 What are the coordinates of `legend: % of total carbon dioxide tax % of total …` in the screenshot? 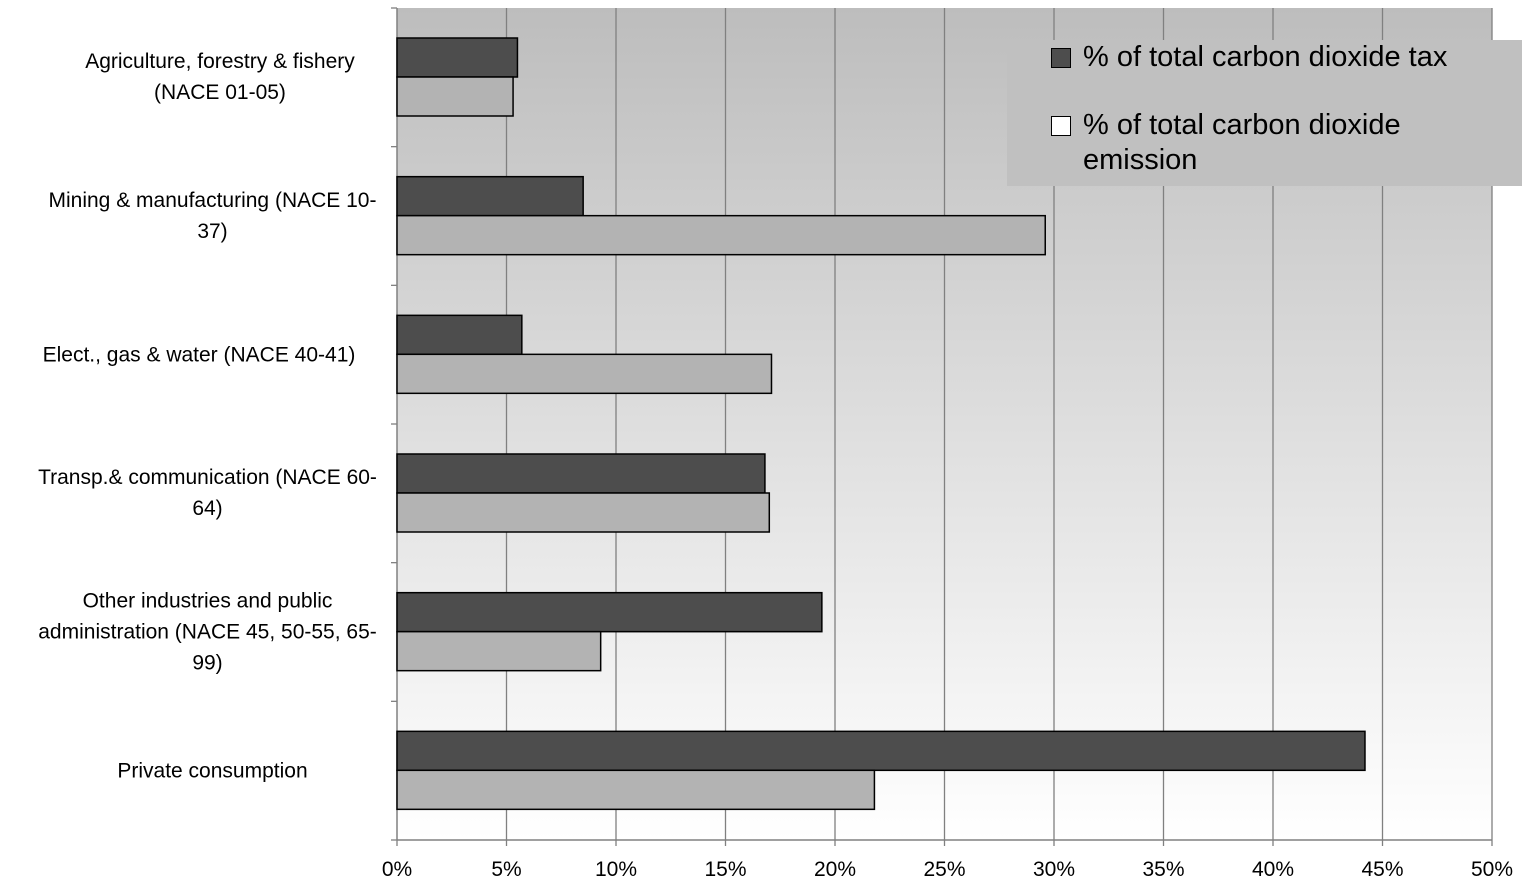 It's located at (1264, 113).